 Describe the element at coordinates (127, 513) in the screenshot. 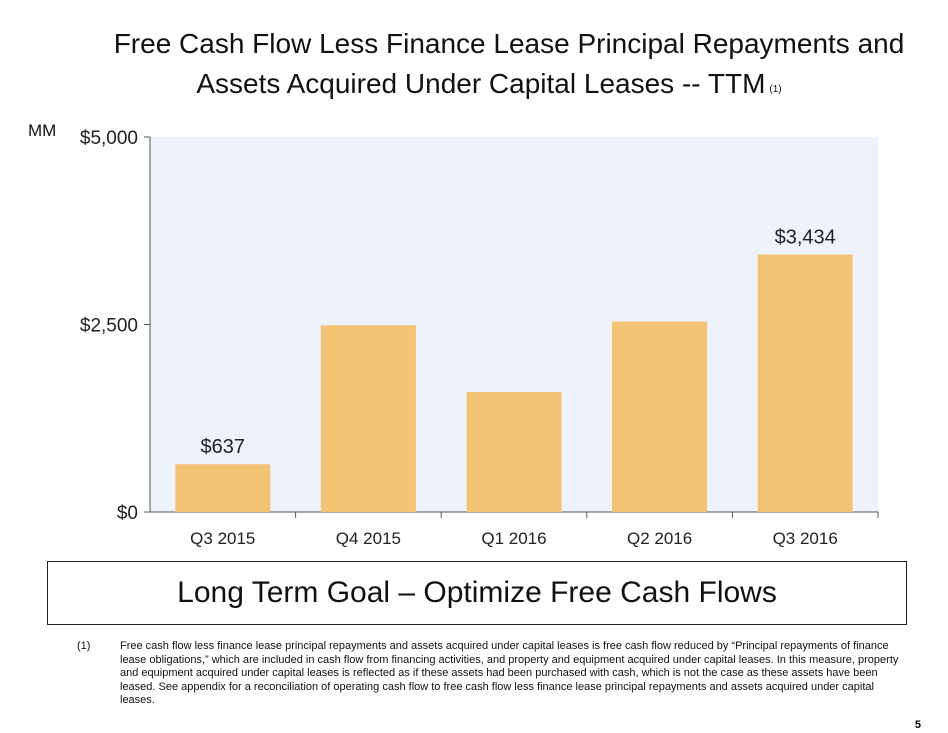

I see `y-tick-label: $0` at that location.